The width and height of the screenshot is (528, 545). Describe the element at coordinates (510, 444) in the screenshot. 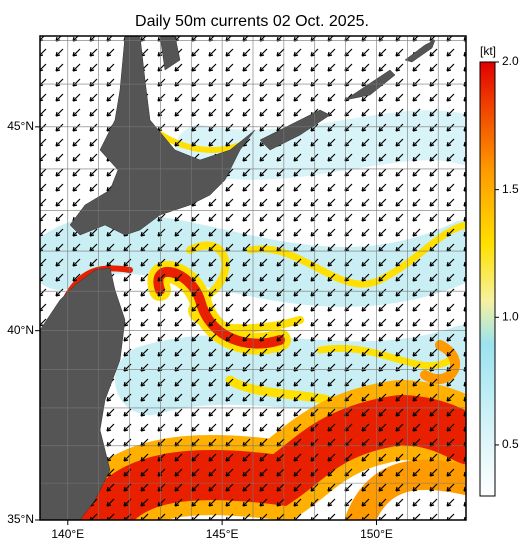

I see `colorbar-tick-label: 0.5` at that location.